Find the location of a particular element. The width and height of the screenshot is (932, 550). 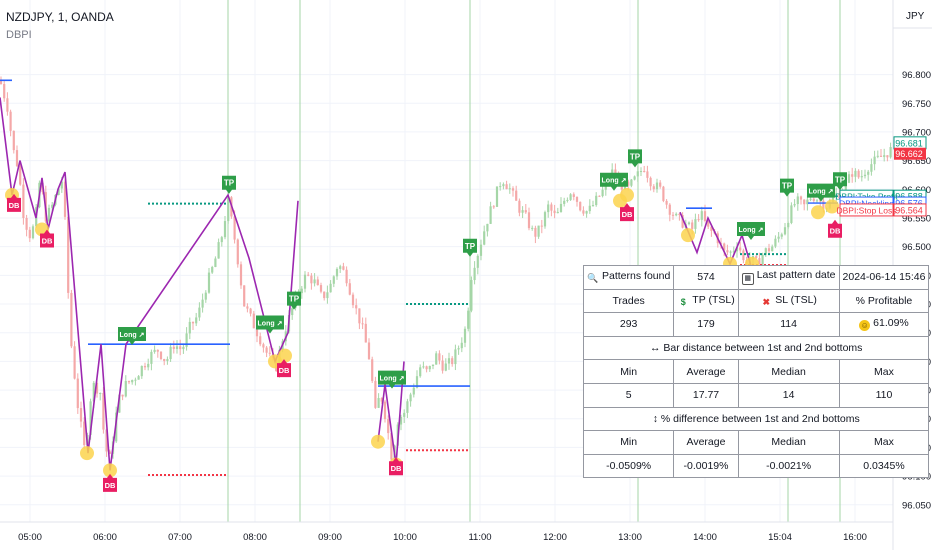

price-tick-label: 96.650 is located at coordinates (916, 161).